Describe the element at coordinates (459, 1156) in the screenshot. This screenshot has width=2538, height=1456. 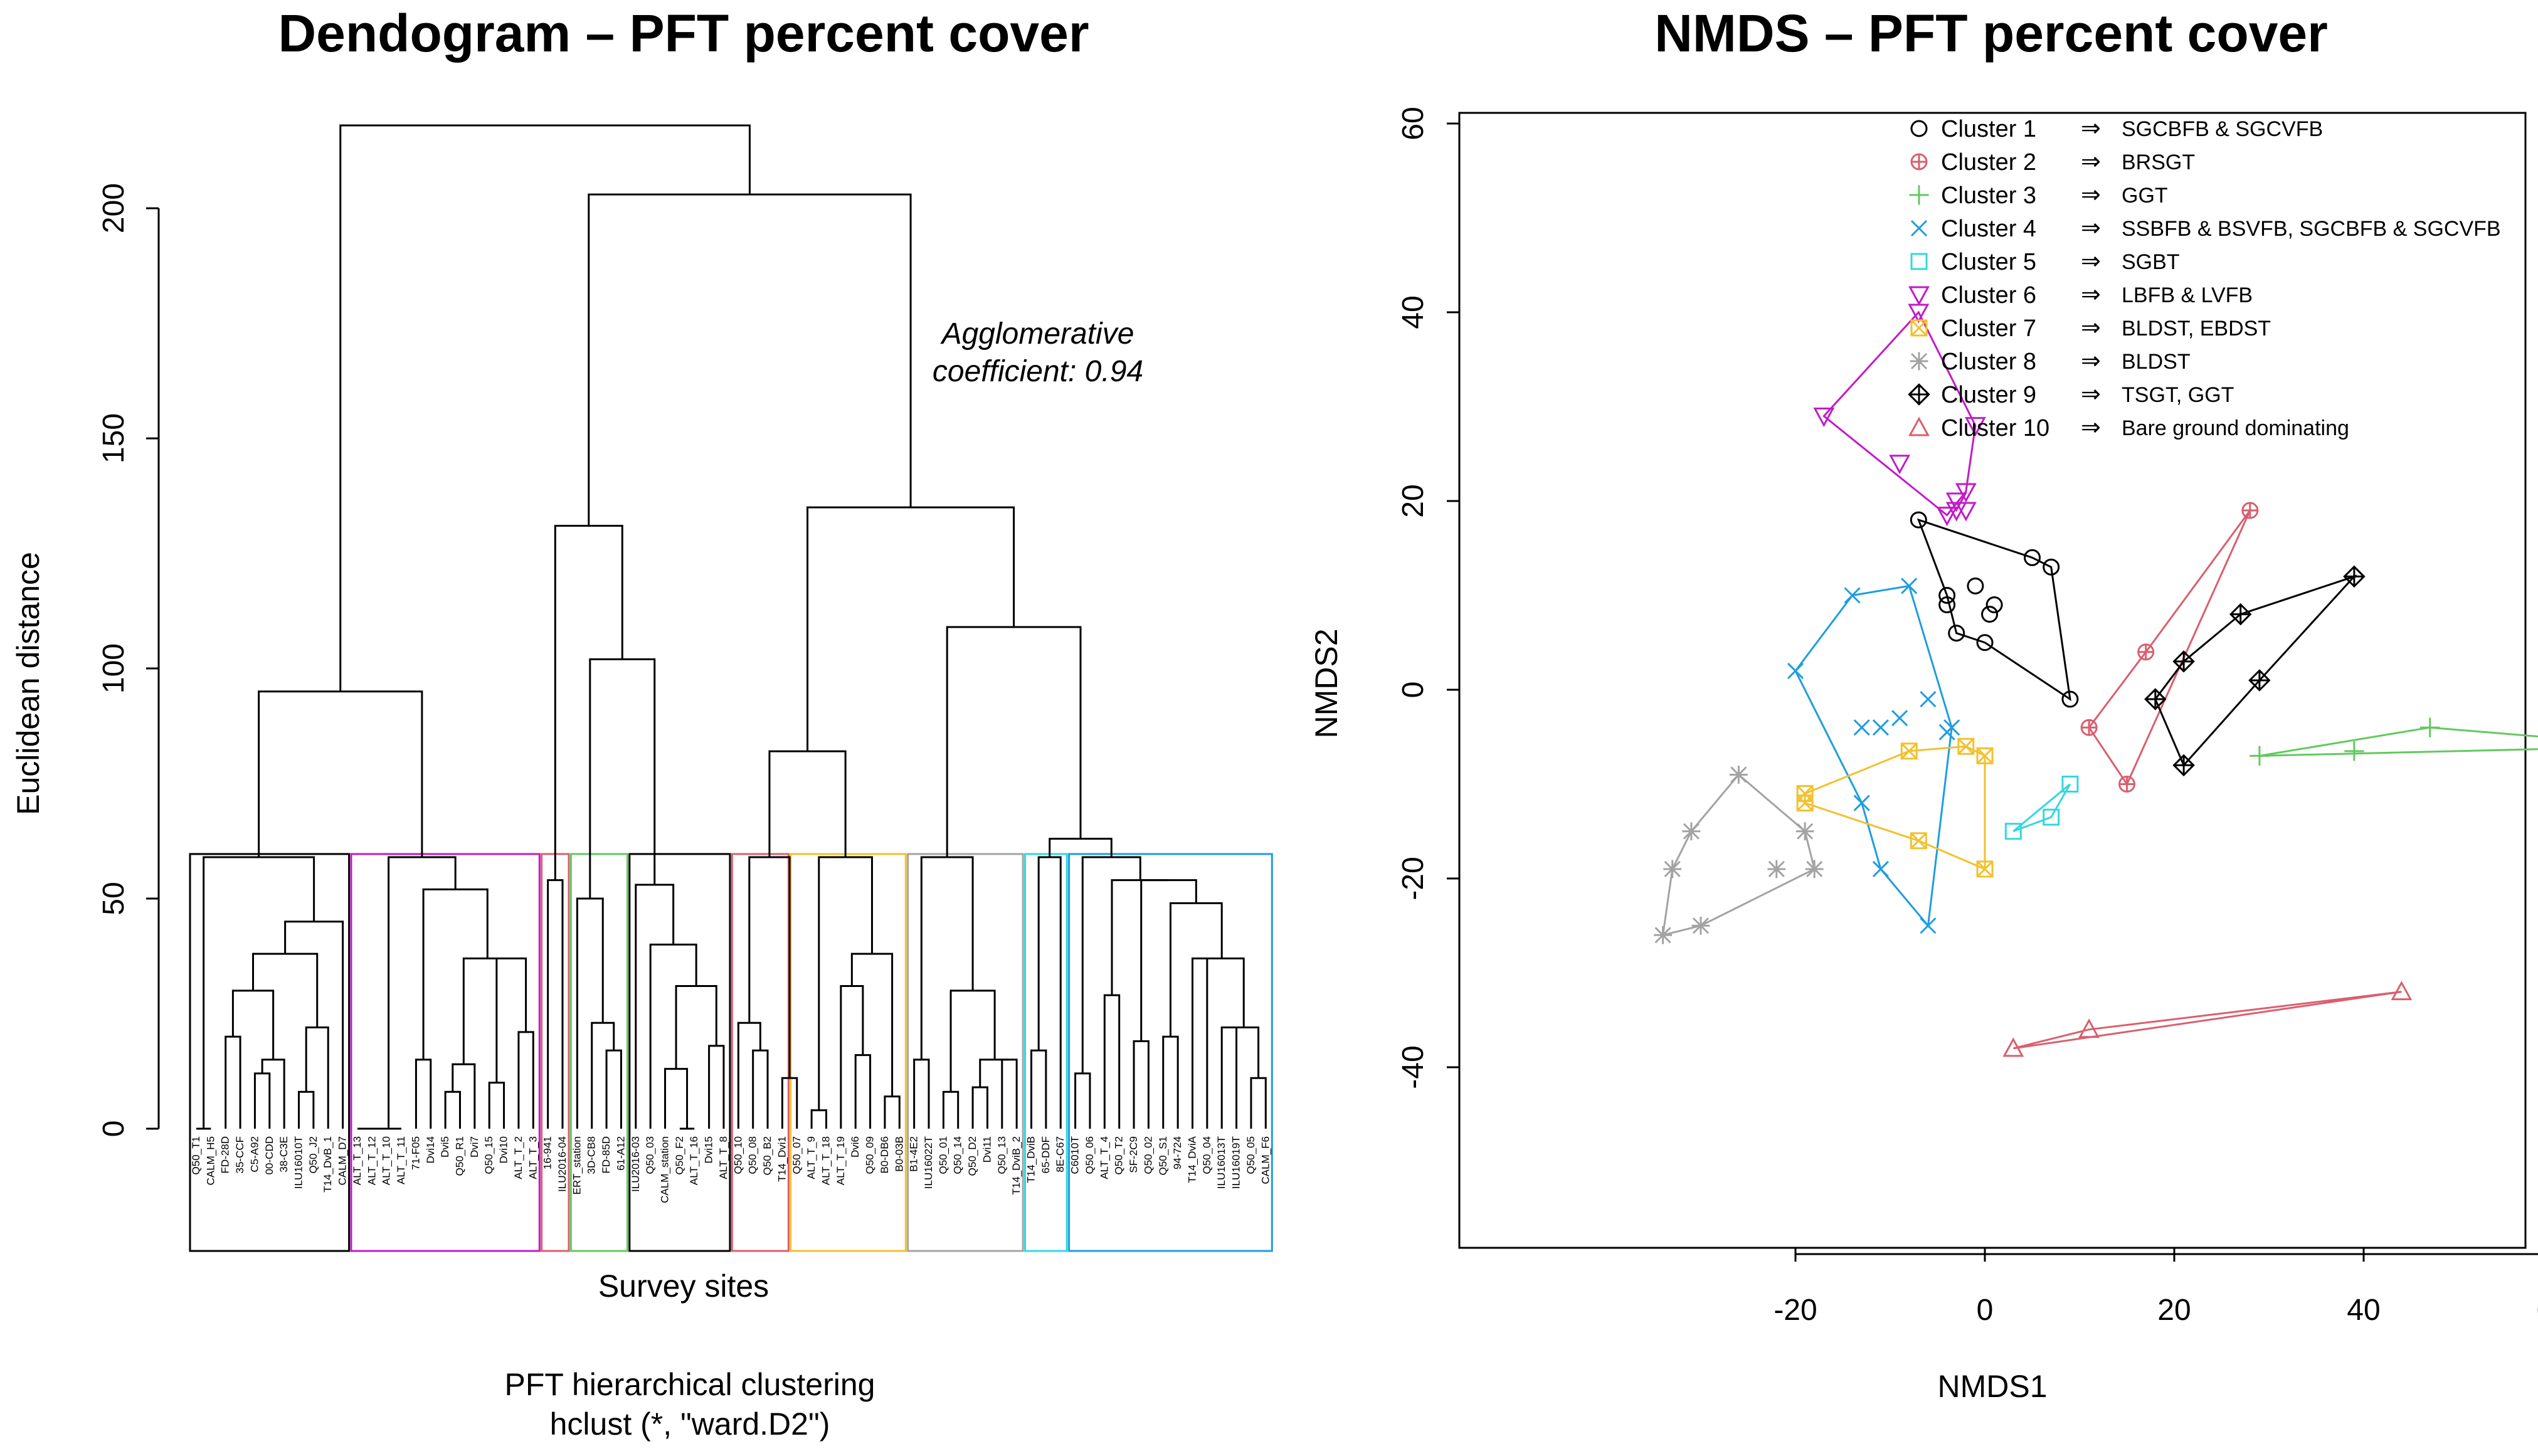
I see `leaf-label: Q50_R1` at that location.